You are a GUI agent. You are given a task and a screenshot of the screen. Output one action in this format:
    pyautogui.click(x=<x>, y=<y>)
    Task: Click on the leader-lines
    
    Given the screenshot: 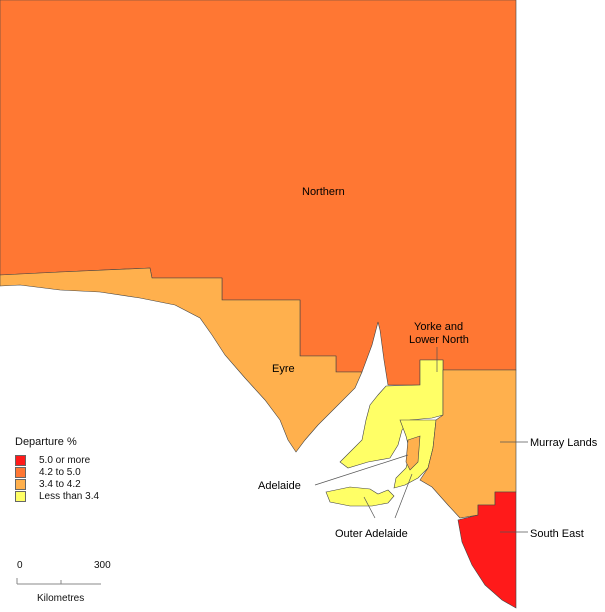 What is the action you would take?
    pyautogui.click(x=421, y=440)
    